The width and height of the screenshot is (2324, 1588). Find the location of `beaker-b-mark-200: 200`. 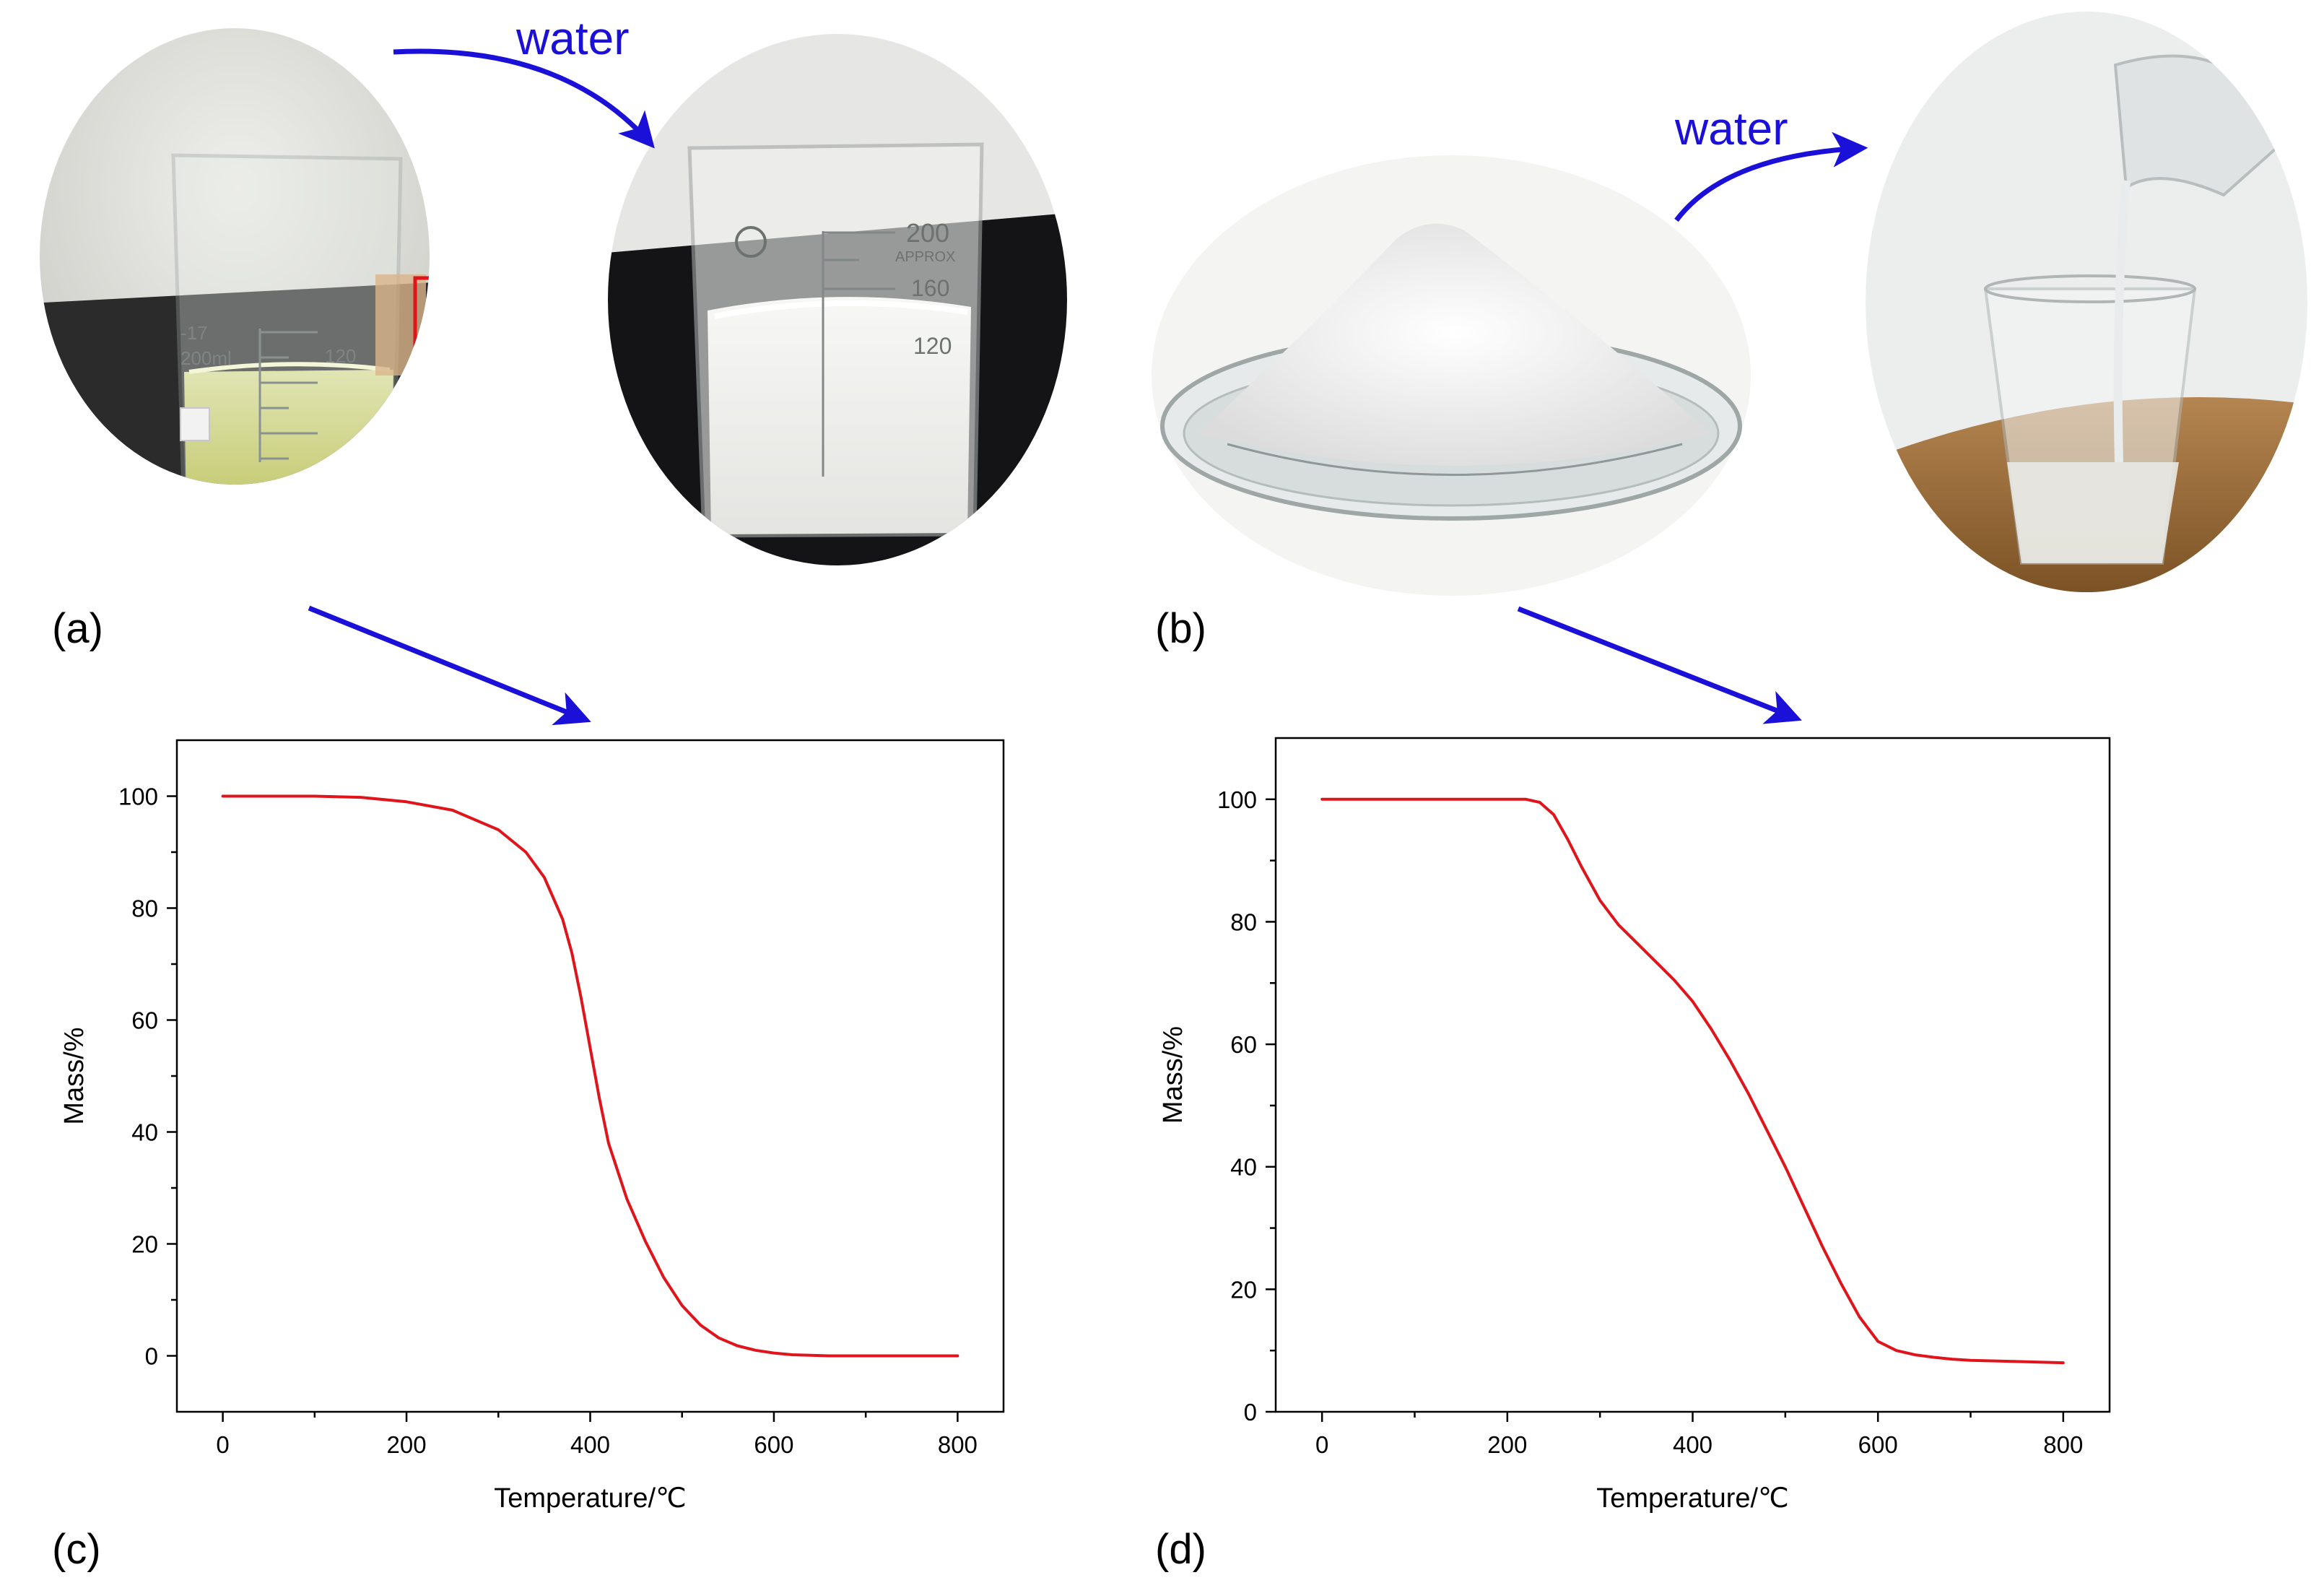

beaker-b-mark-200: 200 is located at coordinates (927, 233).